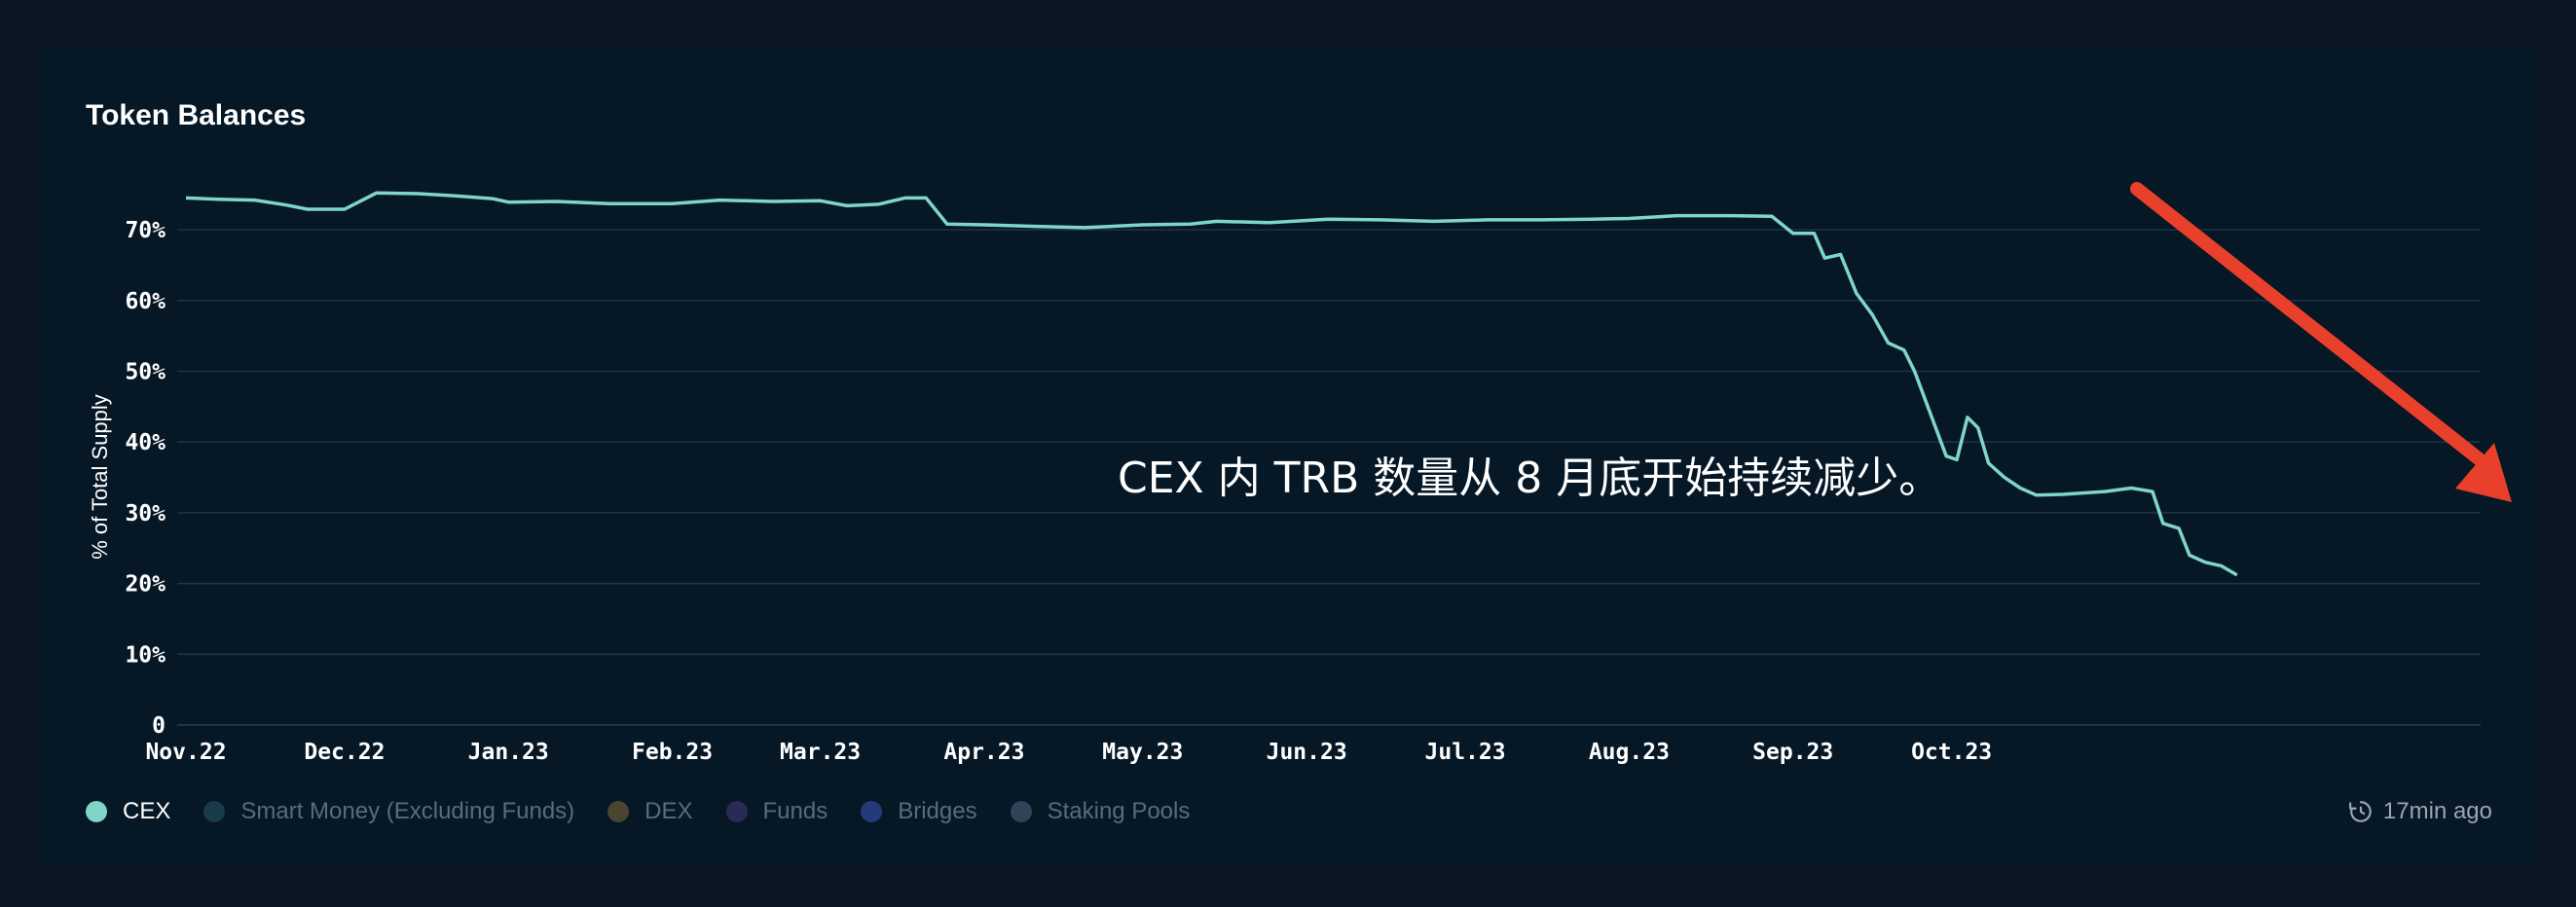  I want to click on legend-label: DEX, so click(668, 811).